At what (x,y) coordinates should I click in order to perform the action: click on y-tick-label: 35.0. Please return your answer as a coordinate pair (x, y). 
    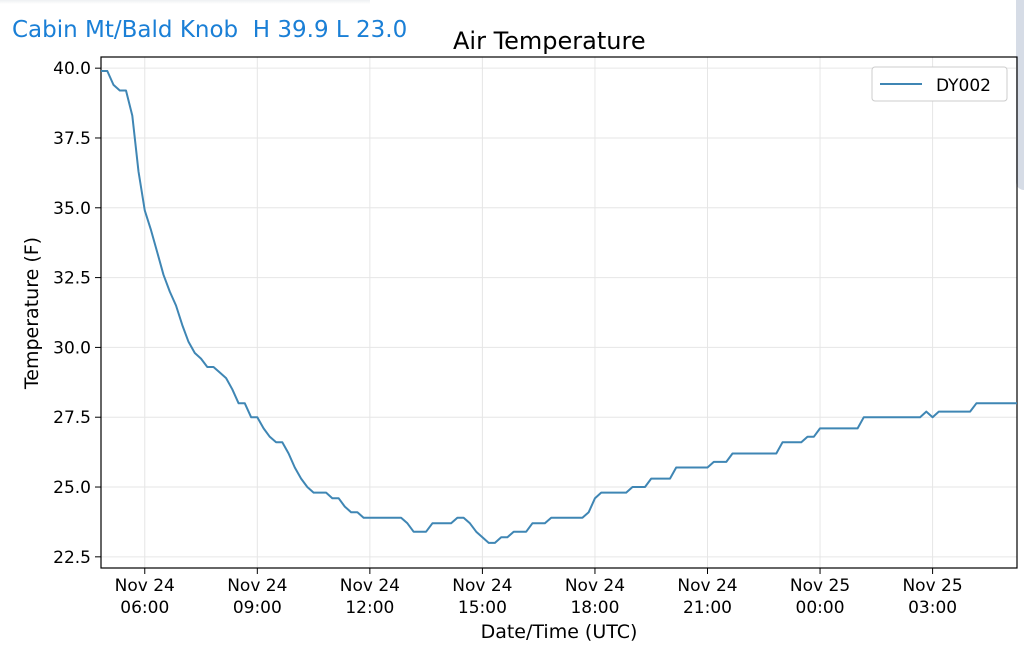
    Looking at the image, I should click on (72, 209).